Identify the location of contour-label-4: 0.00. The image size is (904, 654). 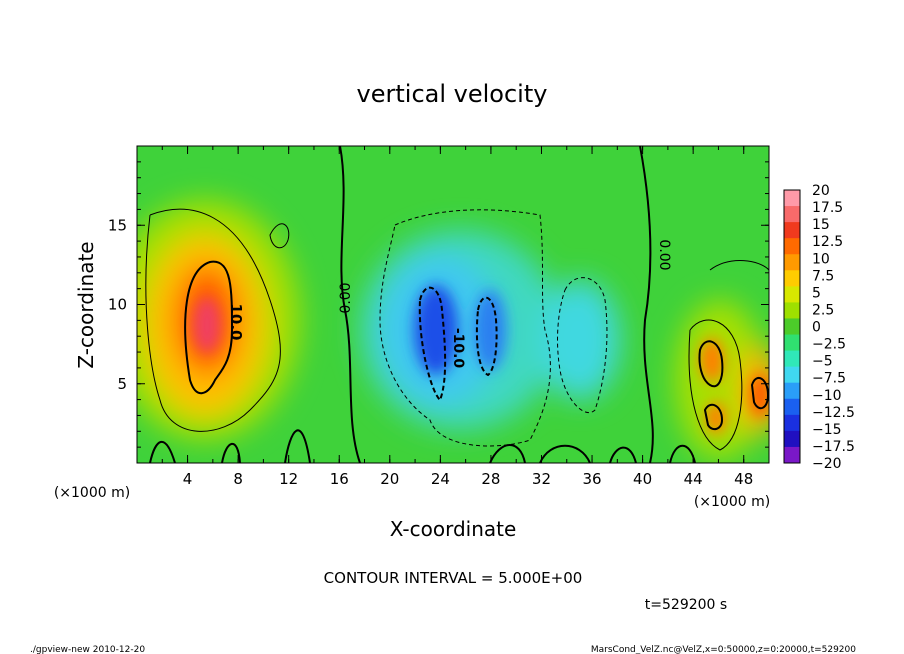
(664, 254).